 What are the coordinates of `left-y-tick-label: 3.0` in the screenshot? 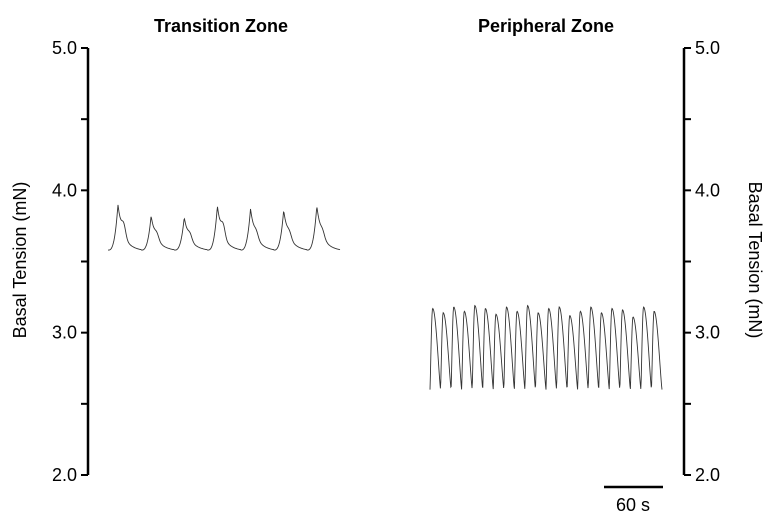 It's located at (64, 333).